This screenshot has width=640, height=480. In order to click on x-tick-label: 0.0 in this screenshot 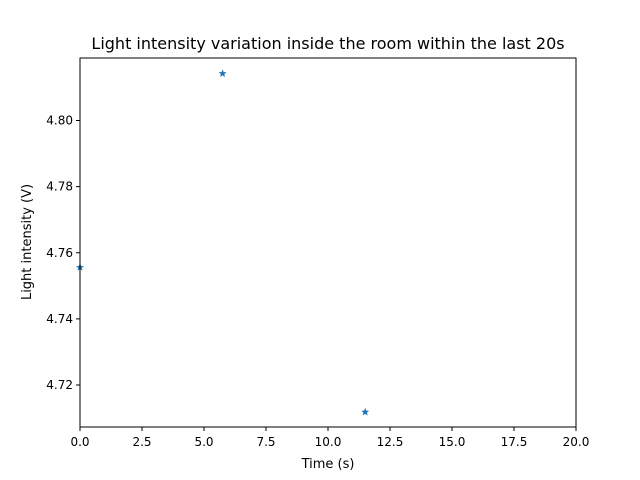, I will do `click(79, 442)`.